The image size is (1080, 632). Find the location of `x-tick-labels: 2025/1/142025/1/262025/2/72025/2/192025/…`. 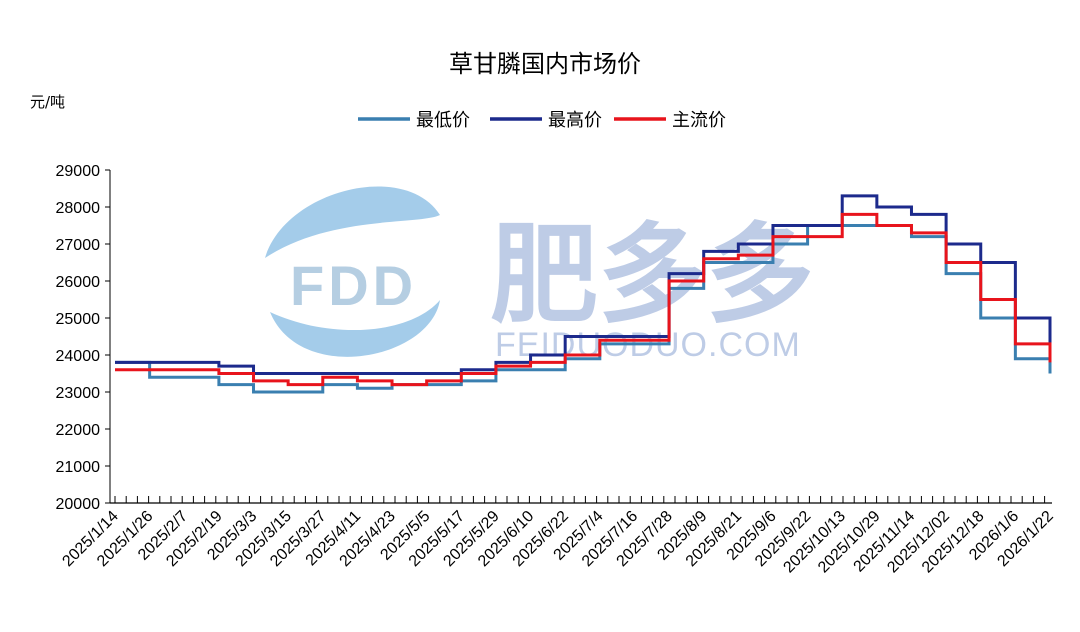

x-tick-labels: 2025/1/142025/1/262025/2/72025/2/192025/… is located at coordinates (557, 542).